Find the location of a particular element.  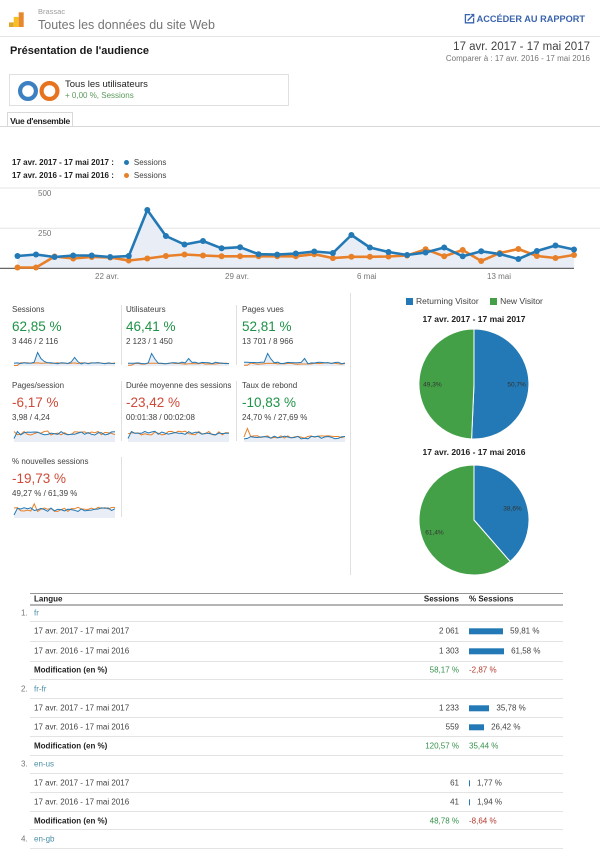

svg-text: 50,7% is located at coordinates (516, 385).